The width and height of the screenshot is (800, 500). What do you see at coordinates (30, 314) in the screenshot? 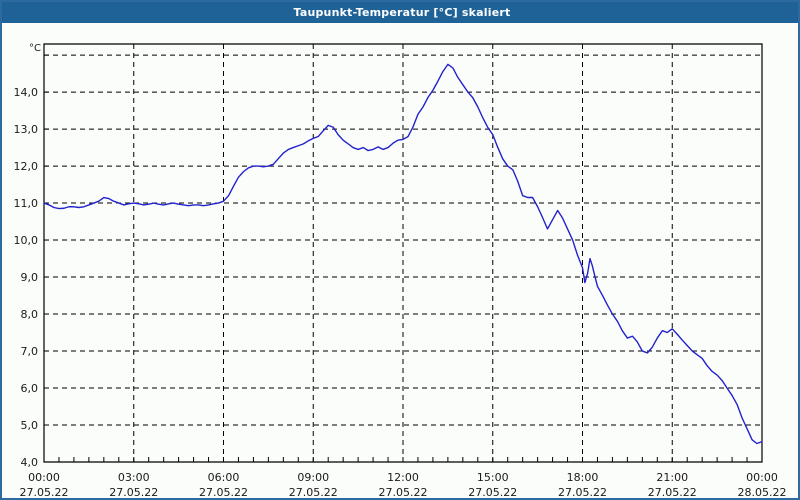
I see `y-tick-label: 8,0` at bounding box center [30, 314].